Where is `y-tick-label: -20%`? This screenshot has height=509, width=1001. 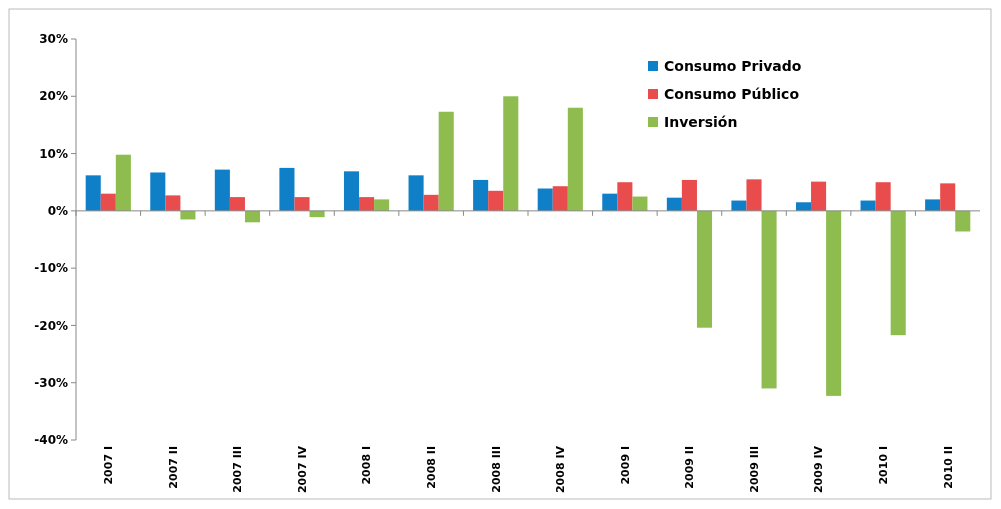 y-tick-label: -20% is located at coordinates (51, 325).